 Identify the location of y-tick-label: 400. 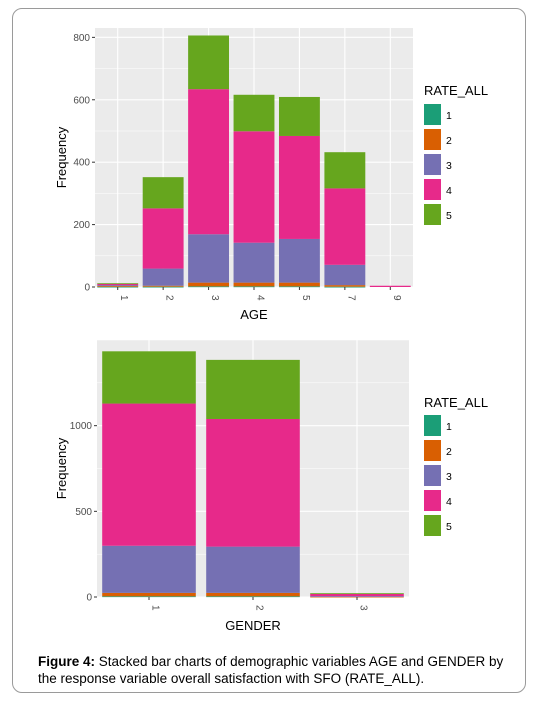
(81, 163).